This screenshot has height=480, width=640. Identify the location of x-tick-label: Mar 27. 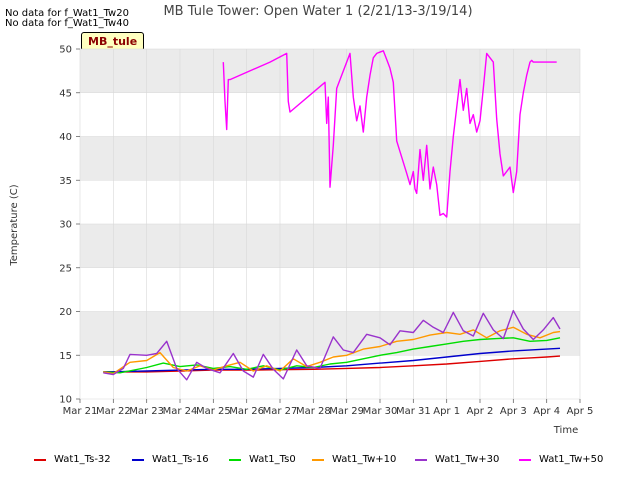
(280, 411).